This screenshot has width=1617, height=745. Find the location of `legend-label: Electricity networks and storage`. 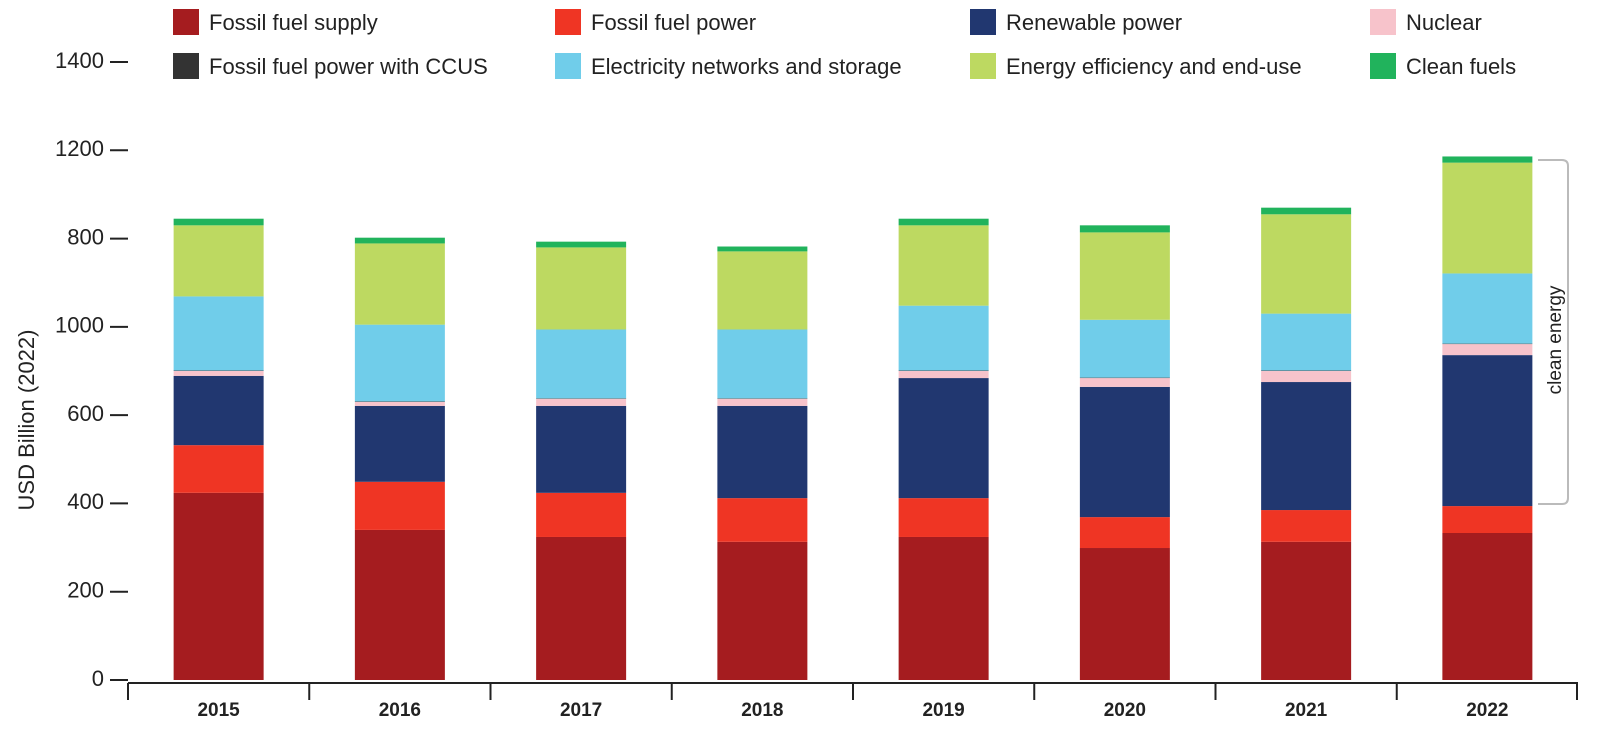

legend-label: Electricity networks and storage is located at coordinates (746, 66).